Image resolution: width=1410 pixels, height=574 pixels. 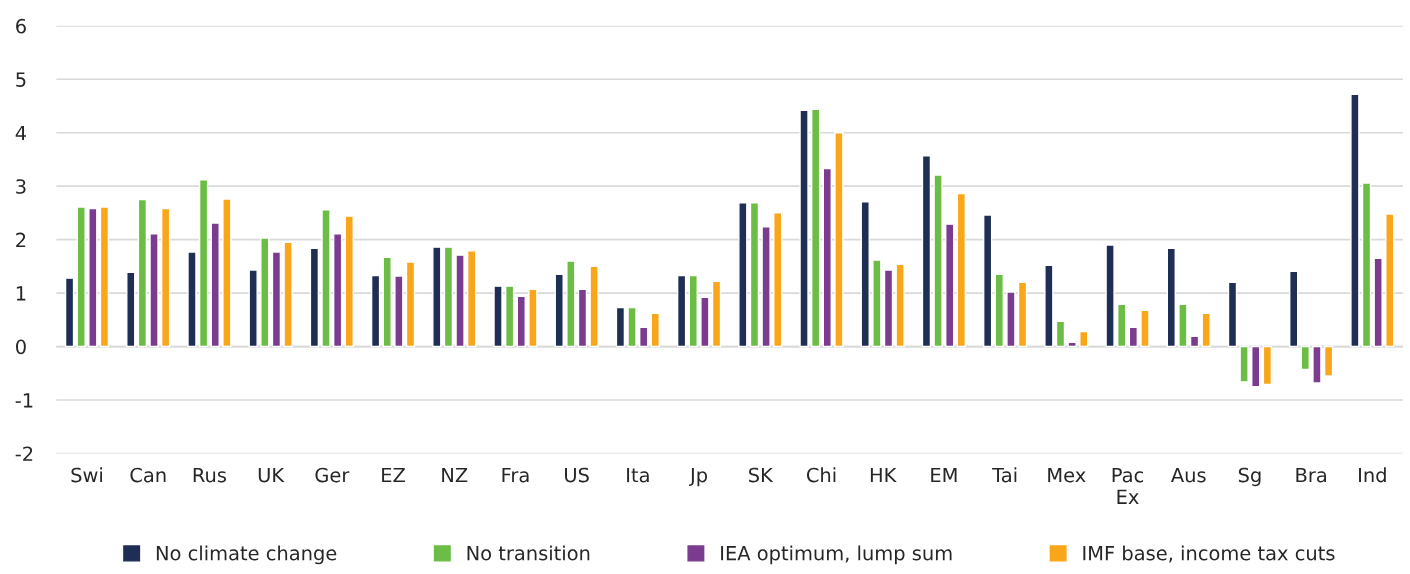 What do you see at coordinates (332, 475) in the screenshot?
I see `x-tick-label: Ger` at bounding box center [332, 475].